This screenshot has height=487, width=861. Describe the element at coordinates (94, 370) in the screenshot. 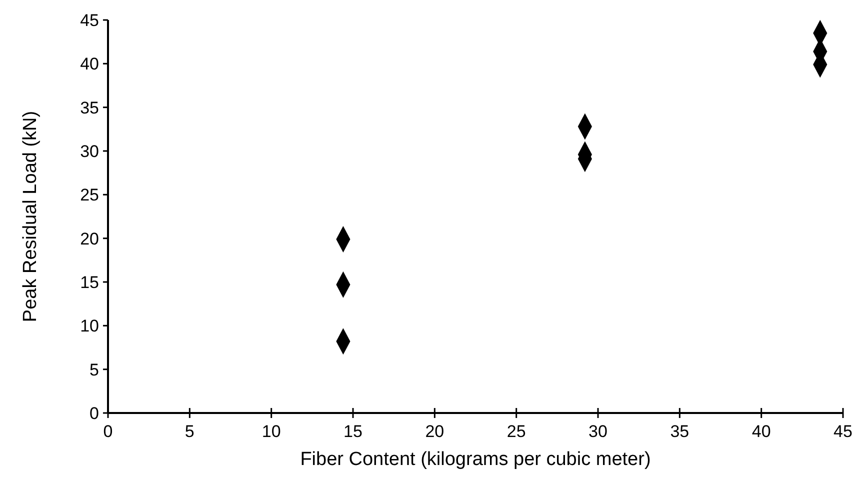

I see `y-tick-label: 5` at that location.